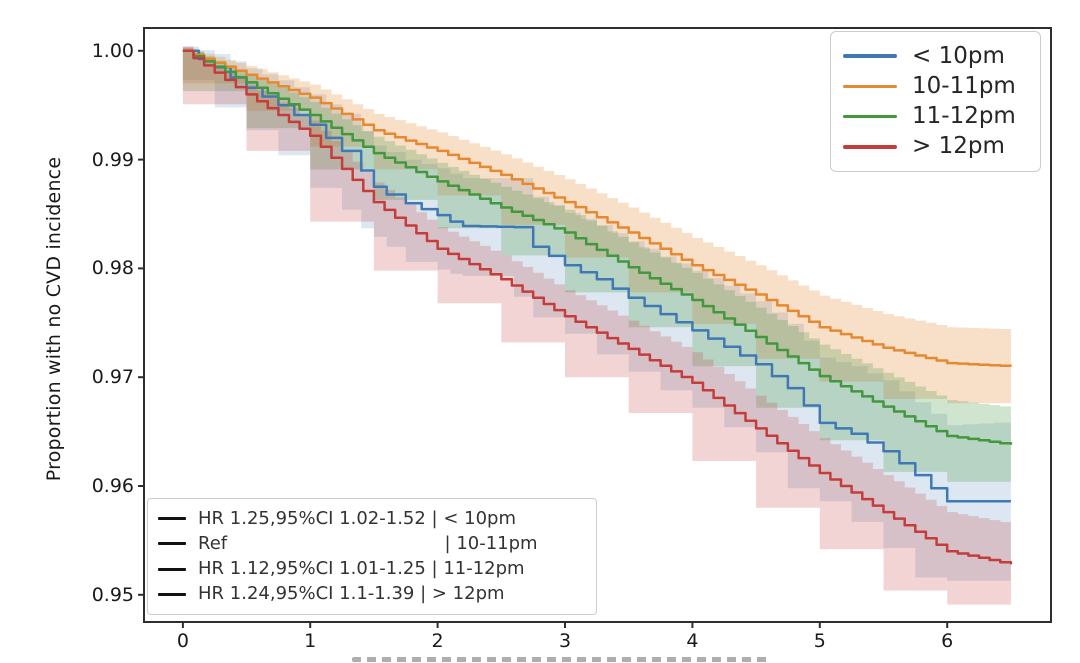 The width and height of the screenshot is (1080, 663). I want to click on y-tick-label-0.99: 0.99, so click(112, 159).